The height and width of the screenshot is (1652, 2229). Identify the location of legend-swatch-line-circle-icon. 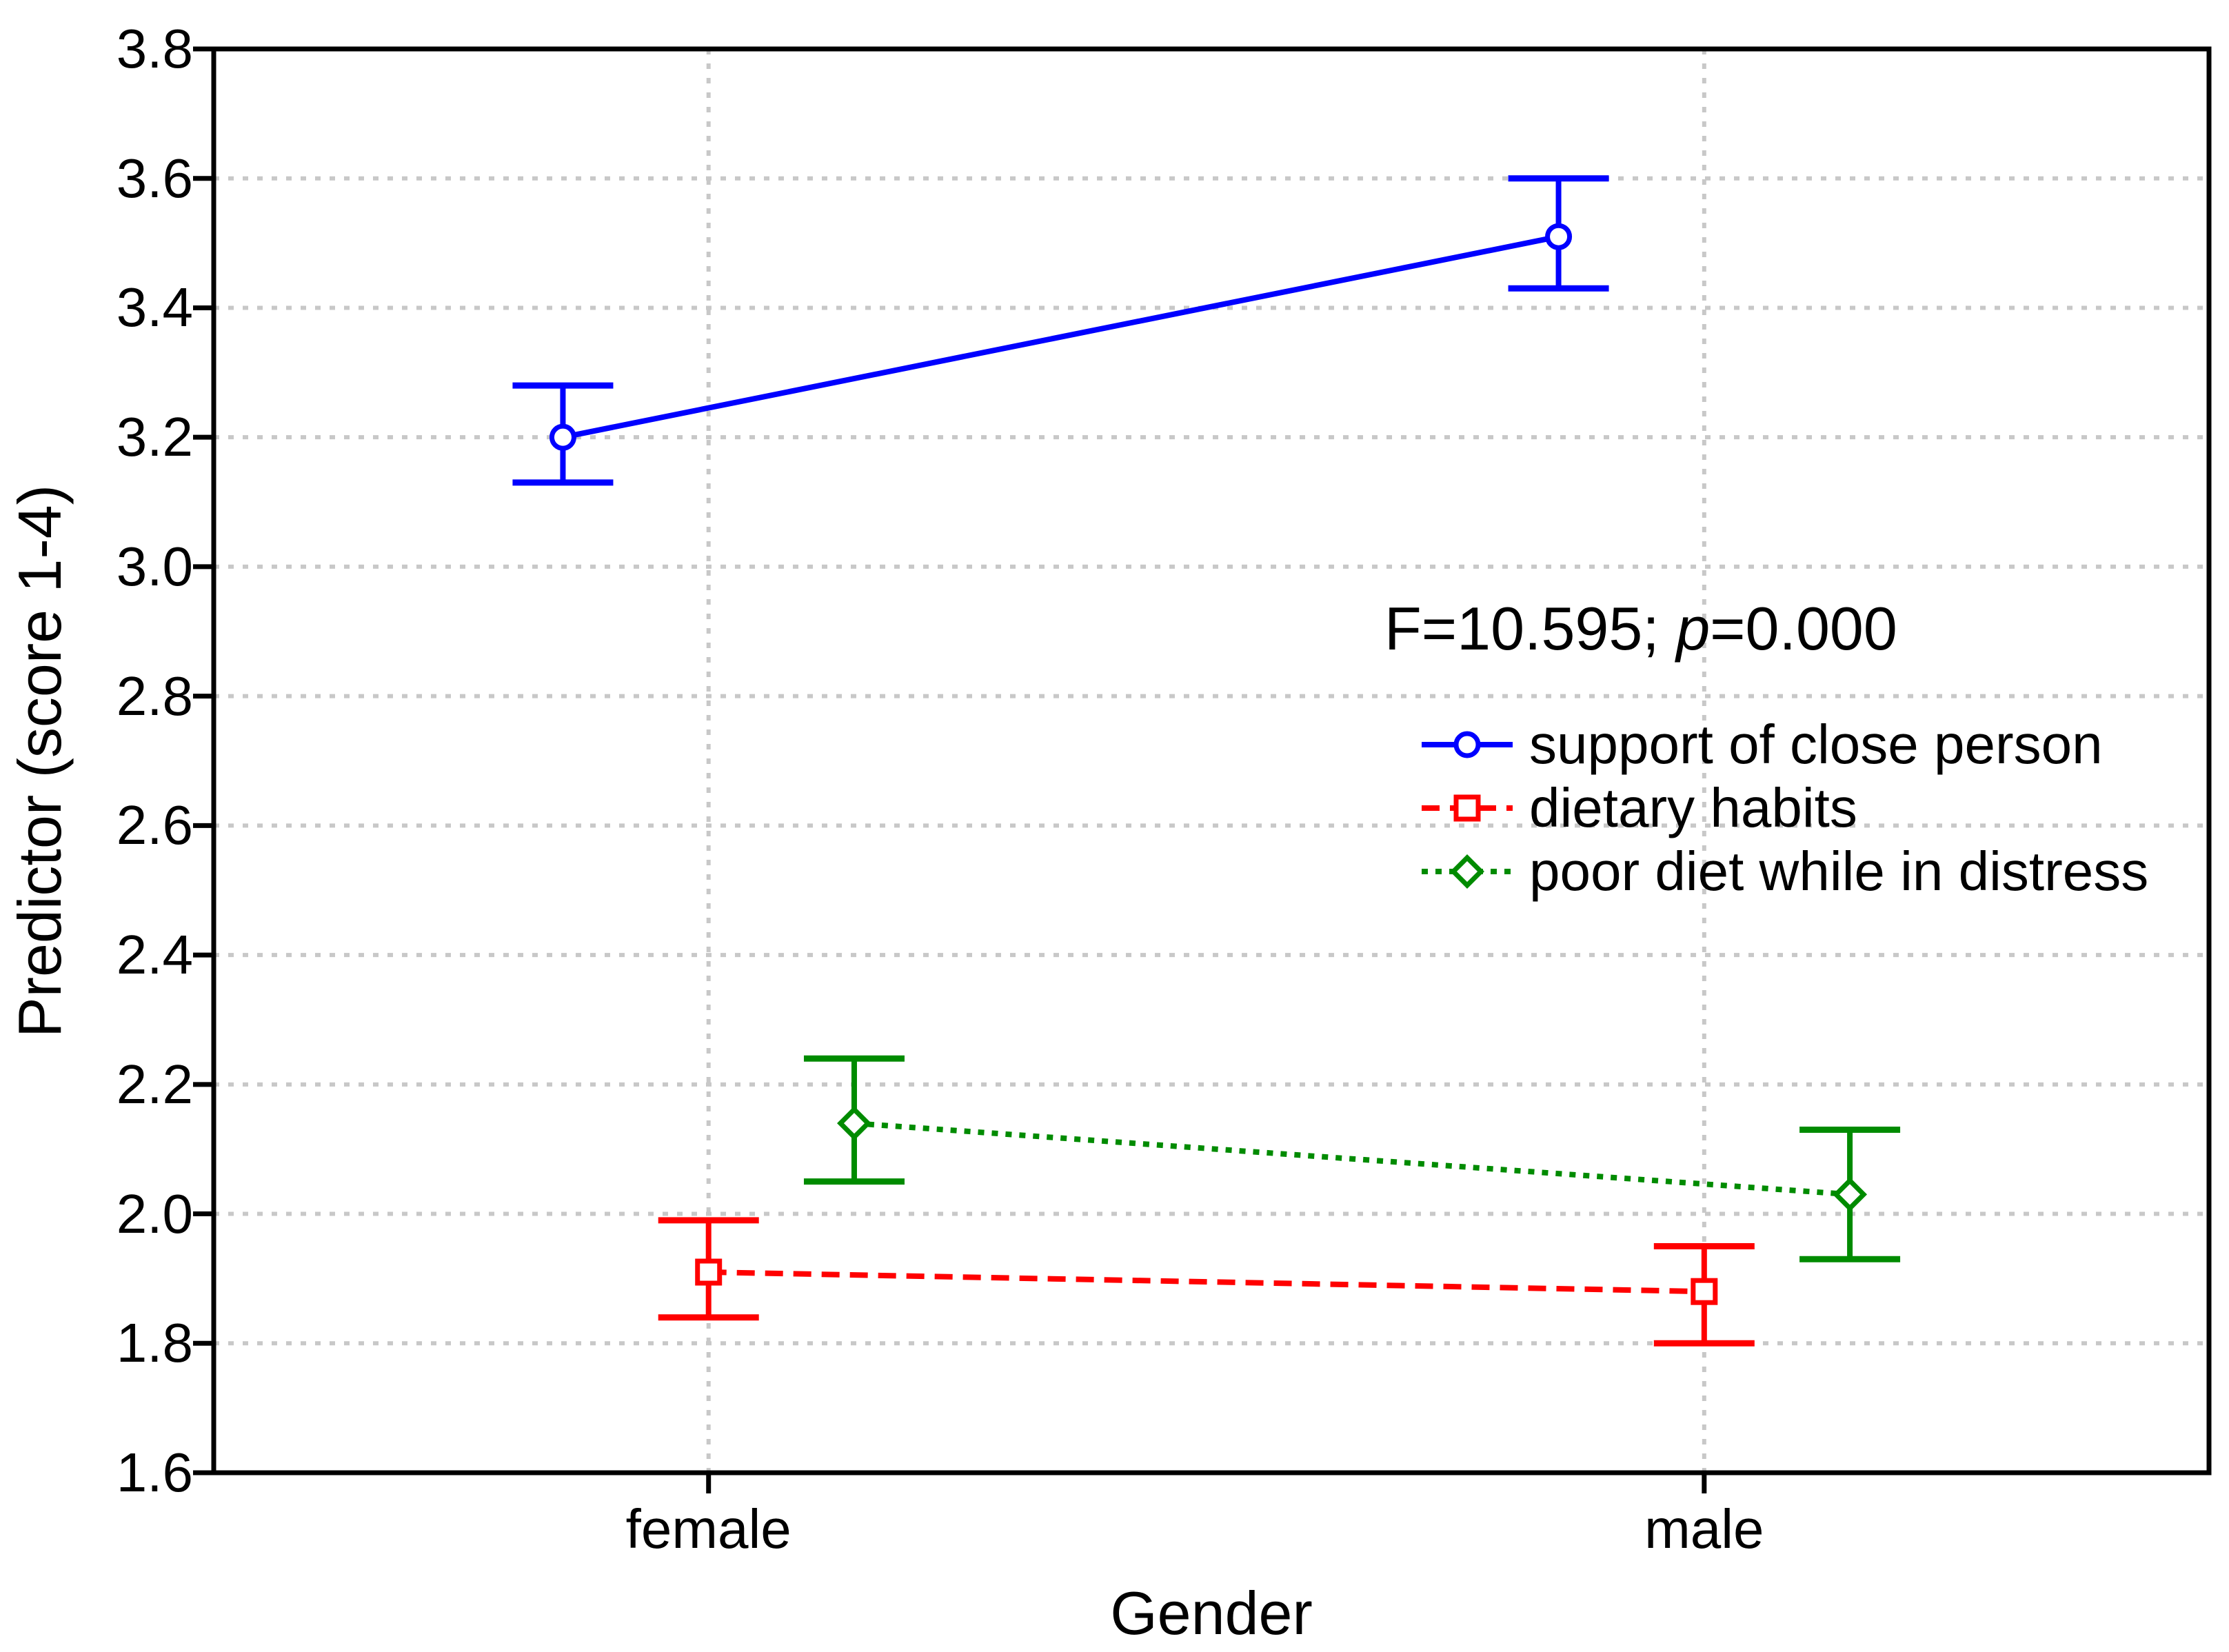
(1467, 745).